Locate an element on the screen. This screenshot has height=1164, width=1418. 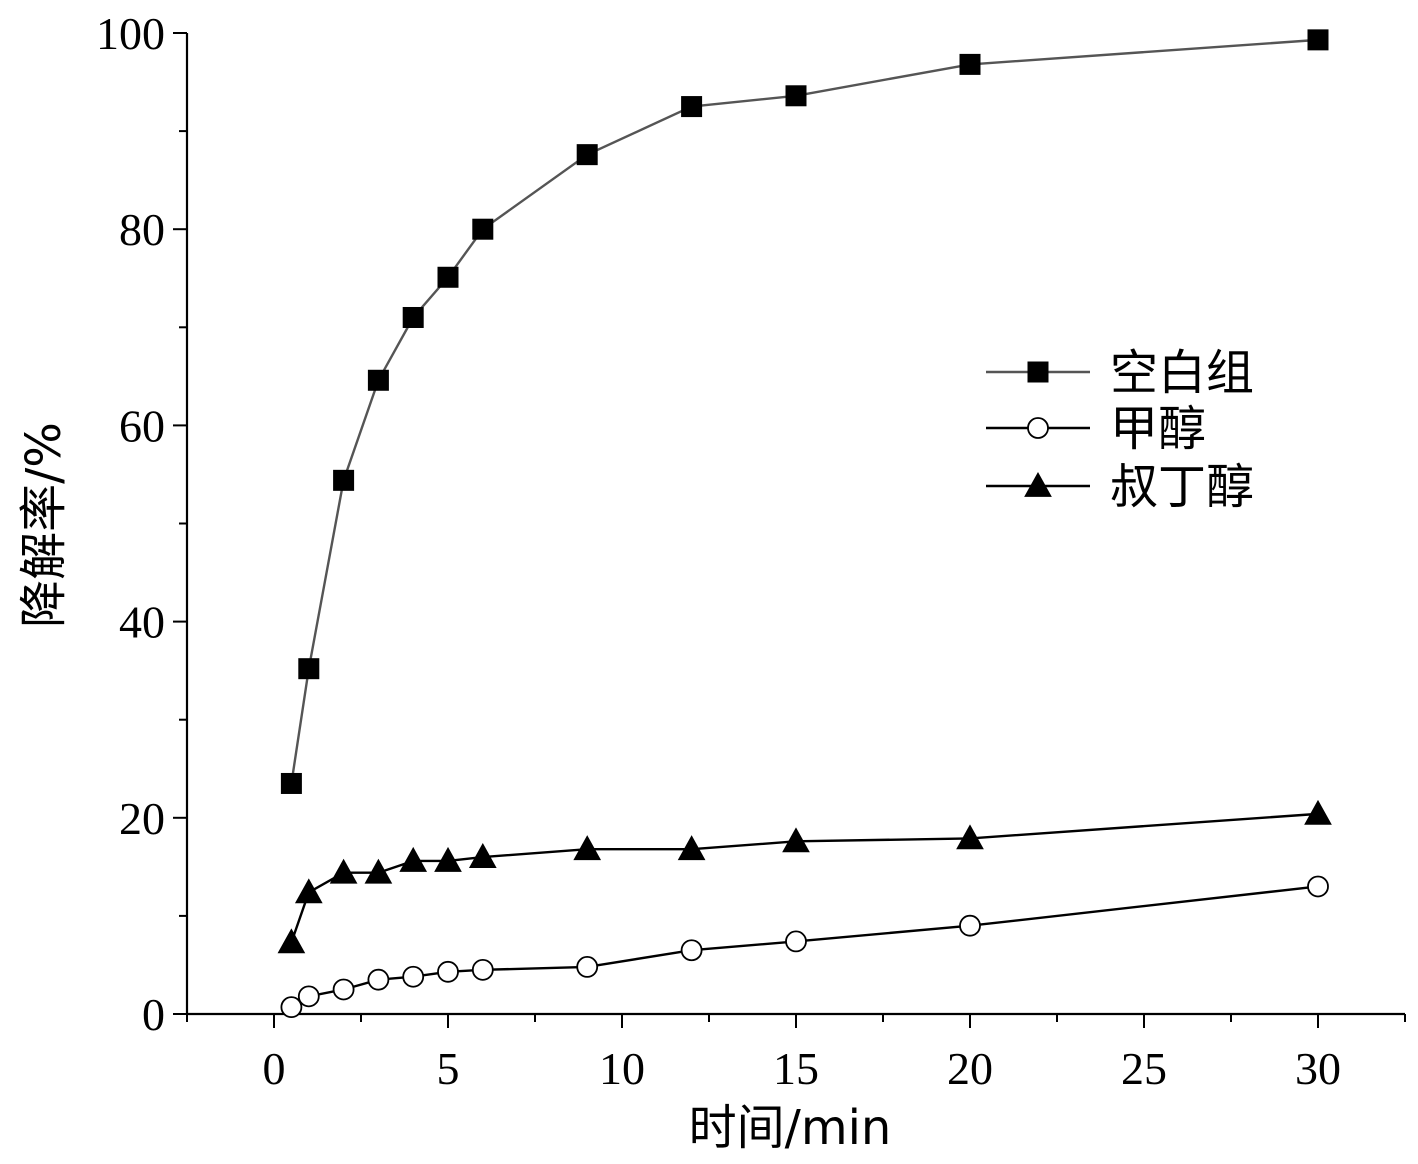
y-axis-title: 降解率/% is located at coordinates (44, 525).